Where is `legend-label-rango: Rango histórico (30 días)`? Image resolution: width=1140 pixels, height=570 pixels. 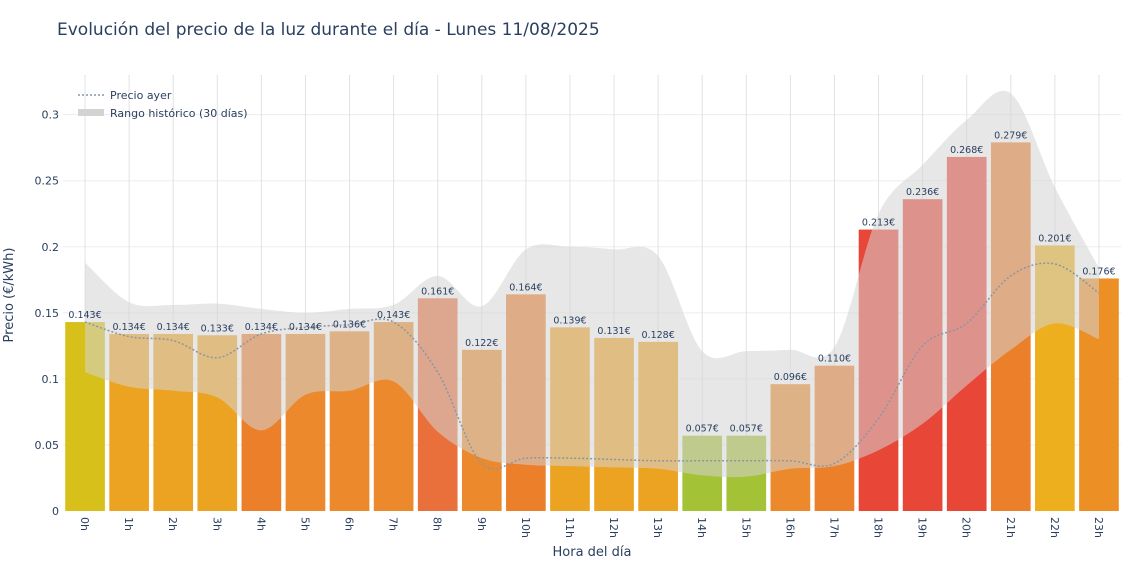
legend-label-rango: Rango histórico (30 días) is located at coordinates (179, 113).